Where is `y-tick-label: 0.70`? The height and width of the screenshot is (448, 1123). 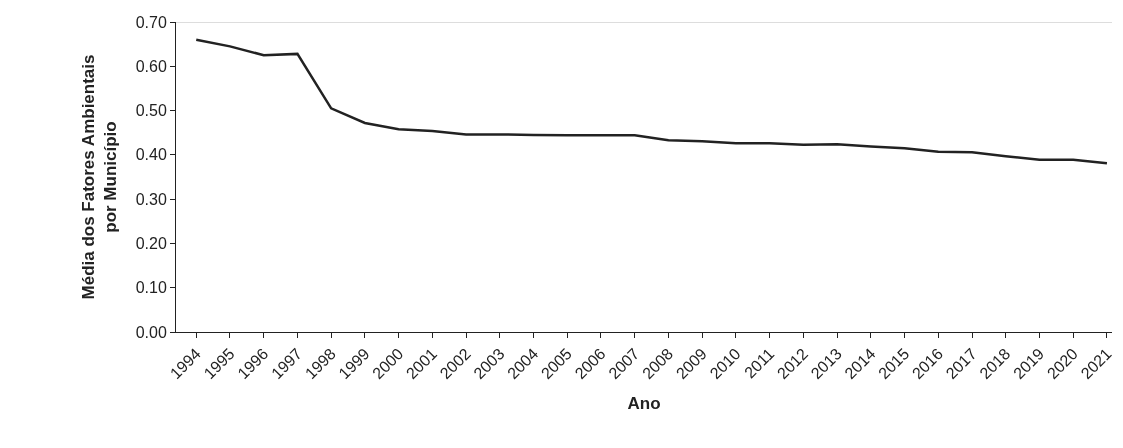
y-tick-label: 0.70 is located at coordinates (151, 22).